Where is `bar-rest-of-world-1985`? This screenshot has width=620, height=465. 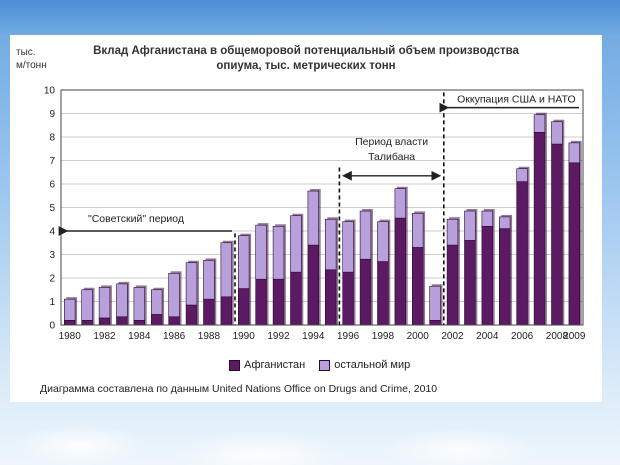 bar-rest-of-world-1985 is located at coordinates (157, 302).